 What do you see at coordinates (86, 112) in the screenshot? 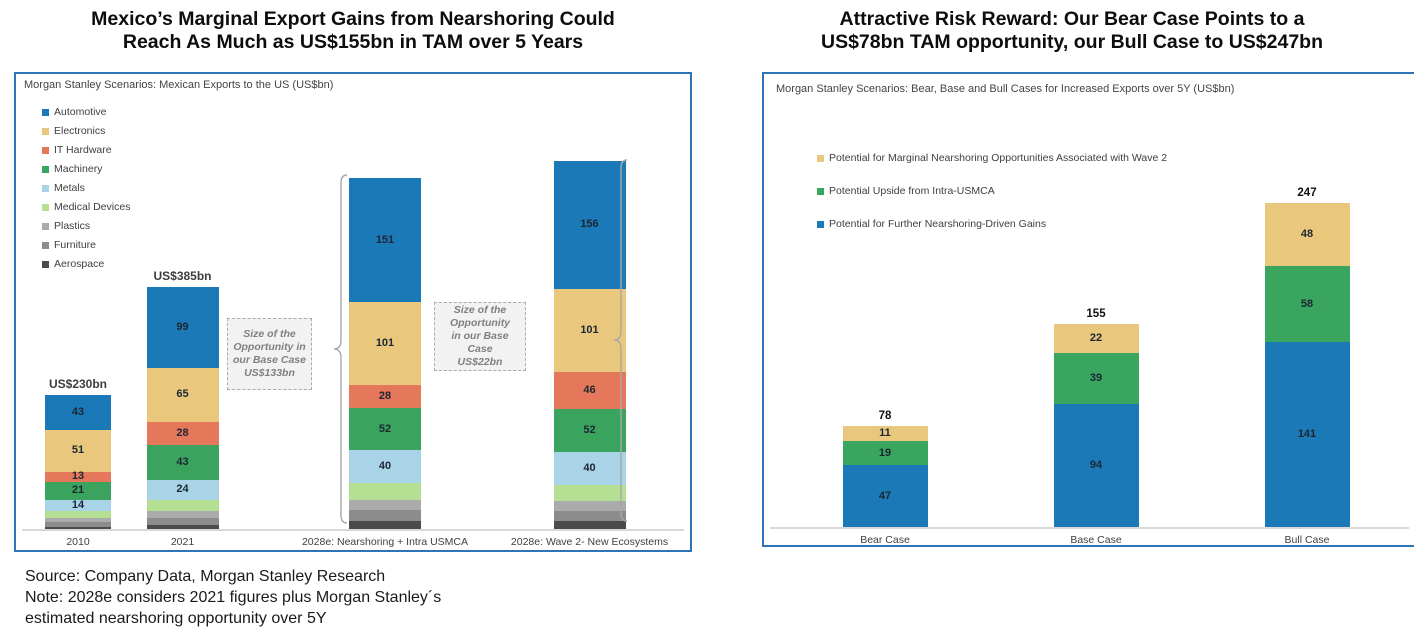
I see `legend-item-automotive: Automotive` at bounding box center [86, 112].